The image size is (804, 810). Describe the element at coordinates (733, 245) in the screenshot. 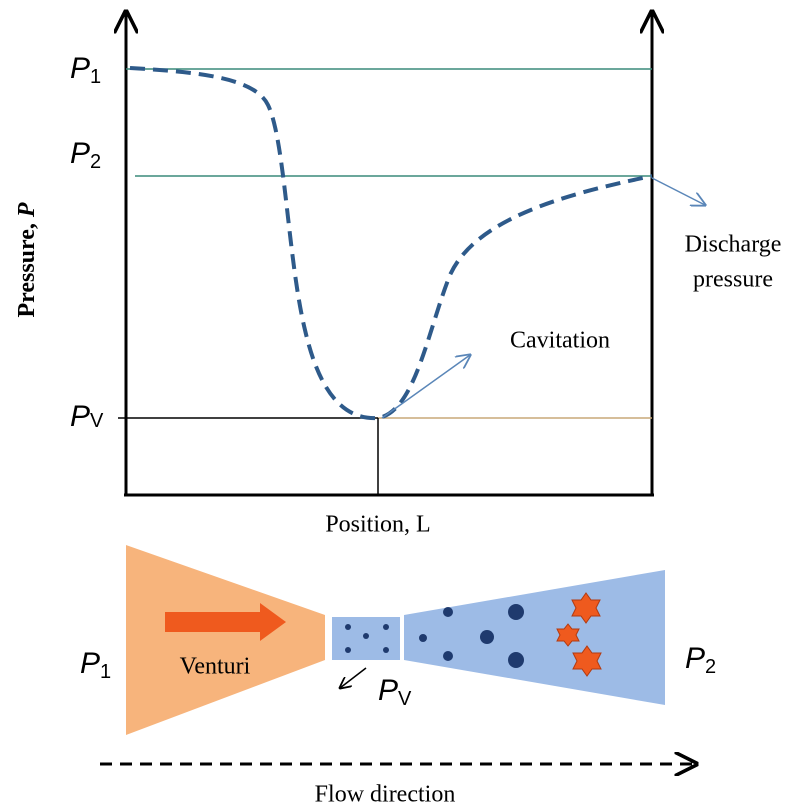

I see `discharge-label: Discharge` at that location.